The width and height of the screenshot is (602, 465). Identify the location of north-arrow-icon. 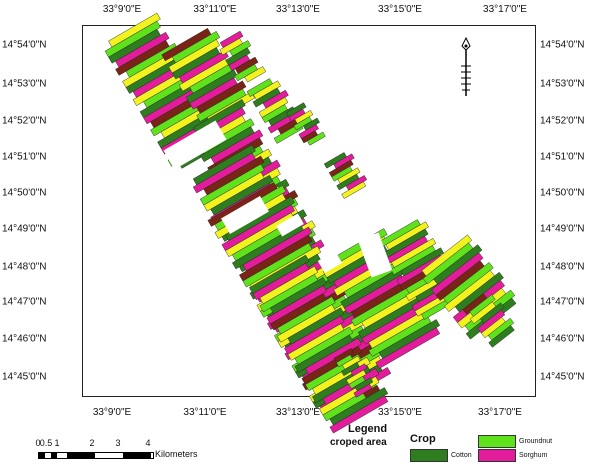
(466, 66).